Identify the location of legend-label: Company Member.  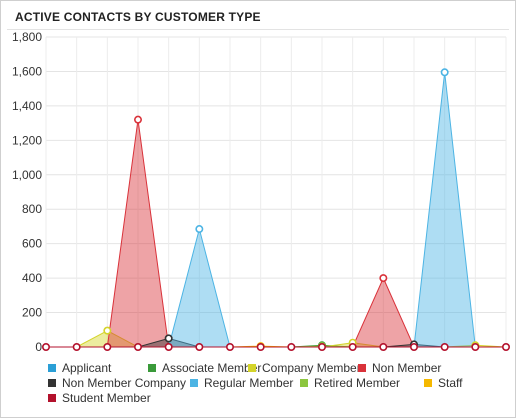
(311, 368).